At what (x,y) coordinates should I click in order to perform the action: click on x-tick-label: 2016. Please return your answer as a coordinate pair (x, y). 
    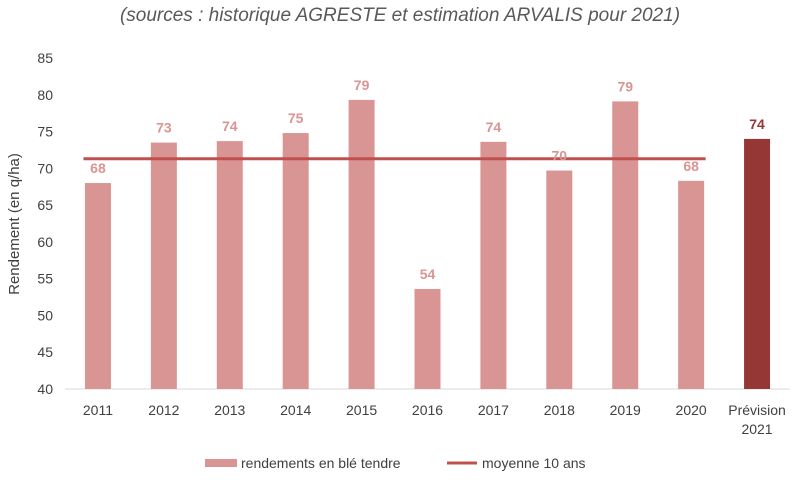
    Looking at the image, I should click on (427, 410).